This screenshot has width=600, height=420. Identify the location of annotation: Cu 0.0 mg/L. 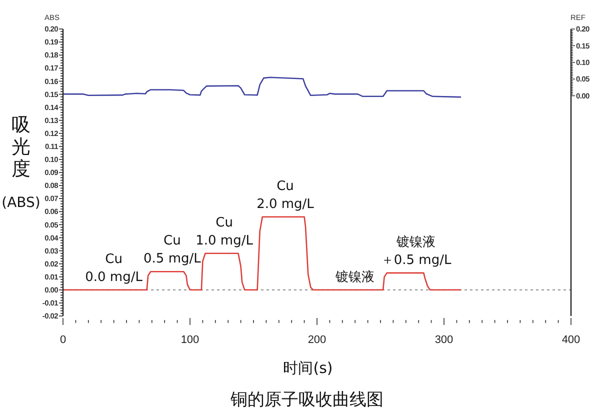
(114, 268).